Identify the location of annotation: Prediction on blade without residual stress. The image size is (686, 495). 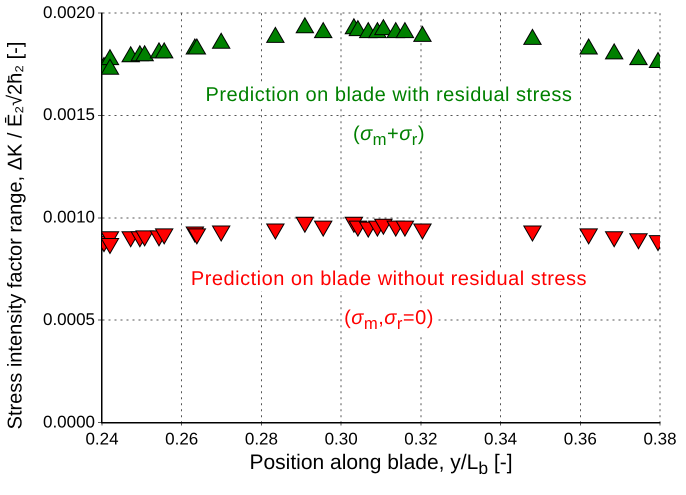
(389, 279).